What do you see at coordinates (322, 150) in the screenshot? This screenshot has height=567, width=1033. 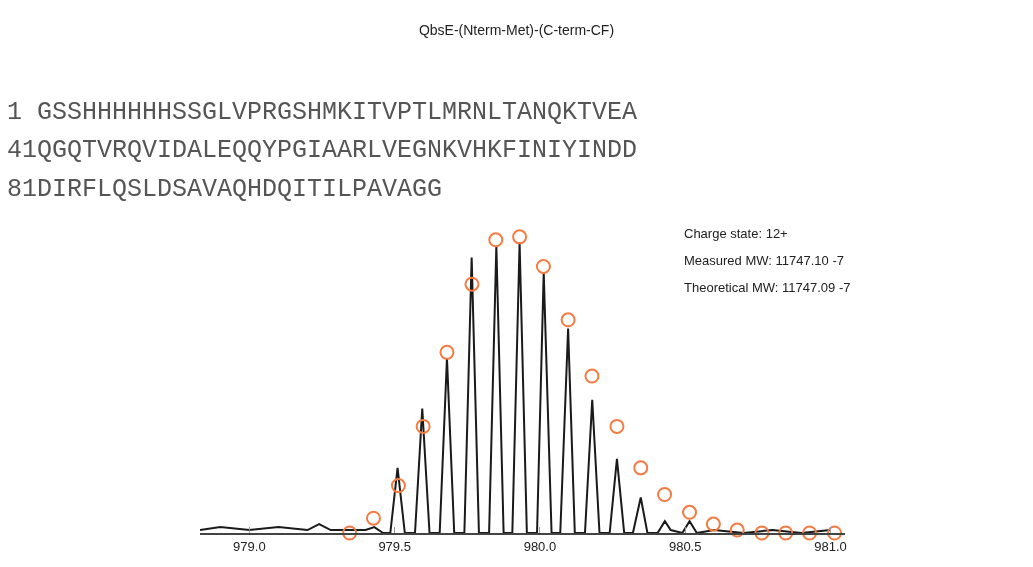 I see `text: 41QGQTVRQVIDALEQQYPGIAARLVEGNKVHKFINIYINDD` at bounding box center [322, 150].